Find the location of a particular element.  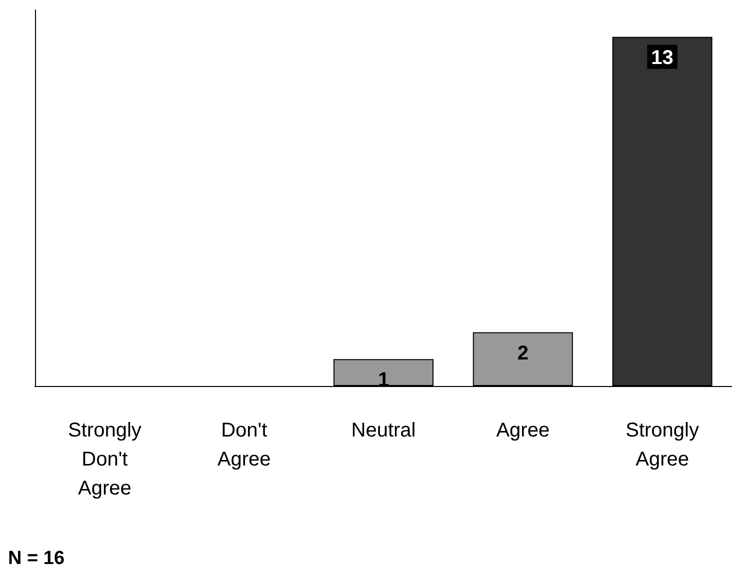

x-tick-label: Strongly Don't Agree is located at coordinates (105, 460).